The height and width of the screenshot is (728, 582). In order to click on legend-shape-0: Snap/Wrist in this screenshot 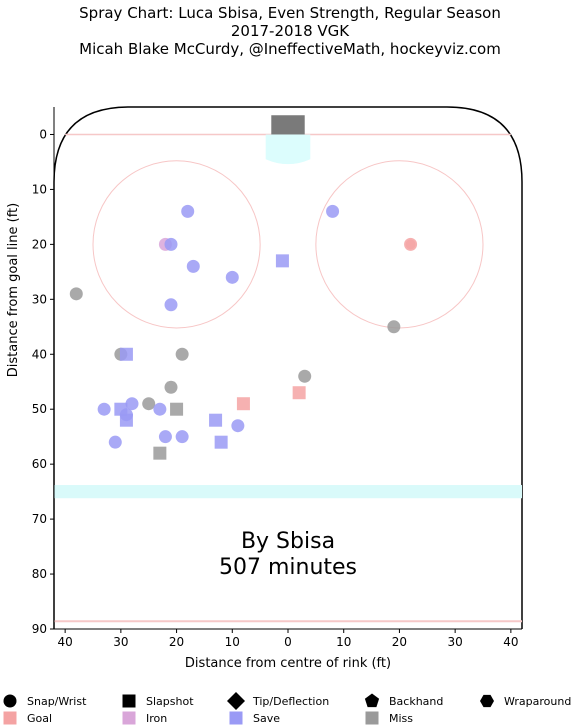, I will do `click(45, 701)`.